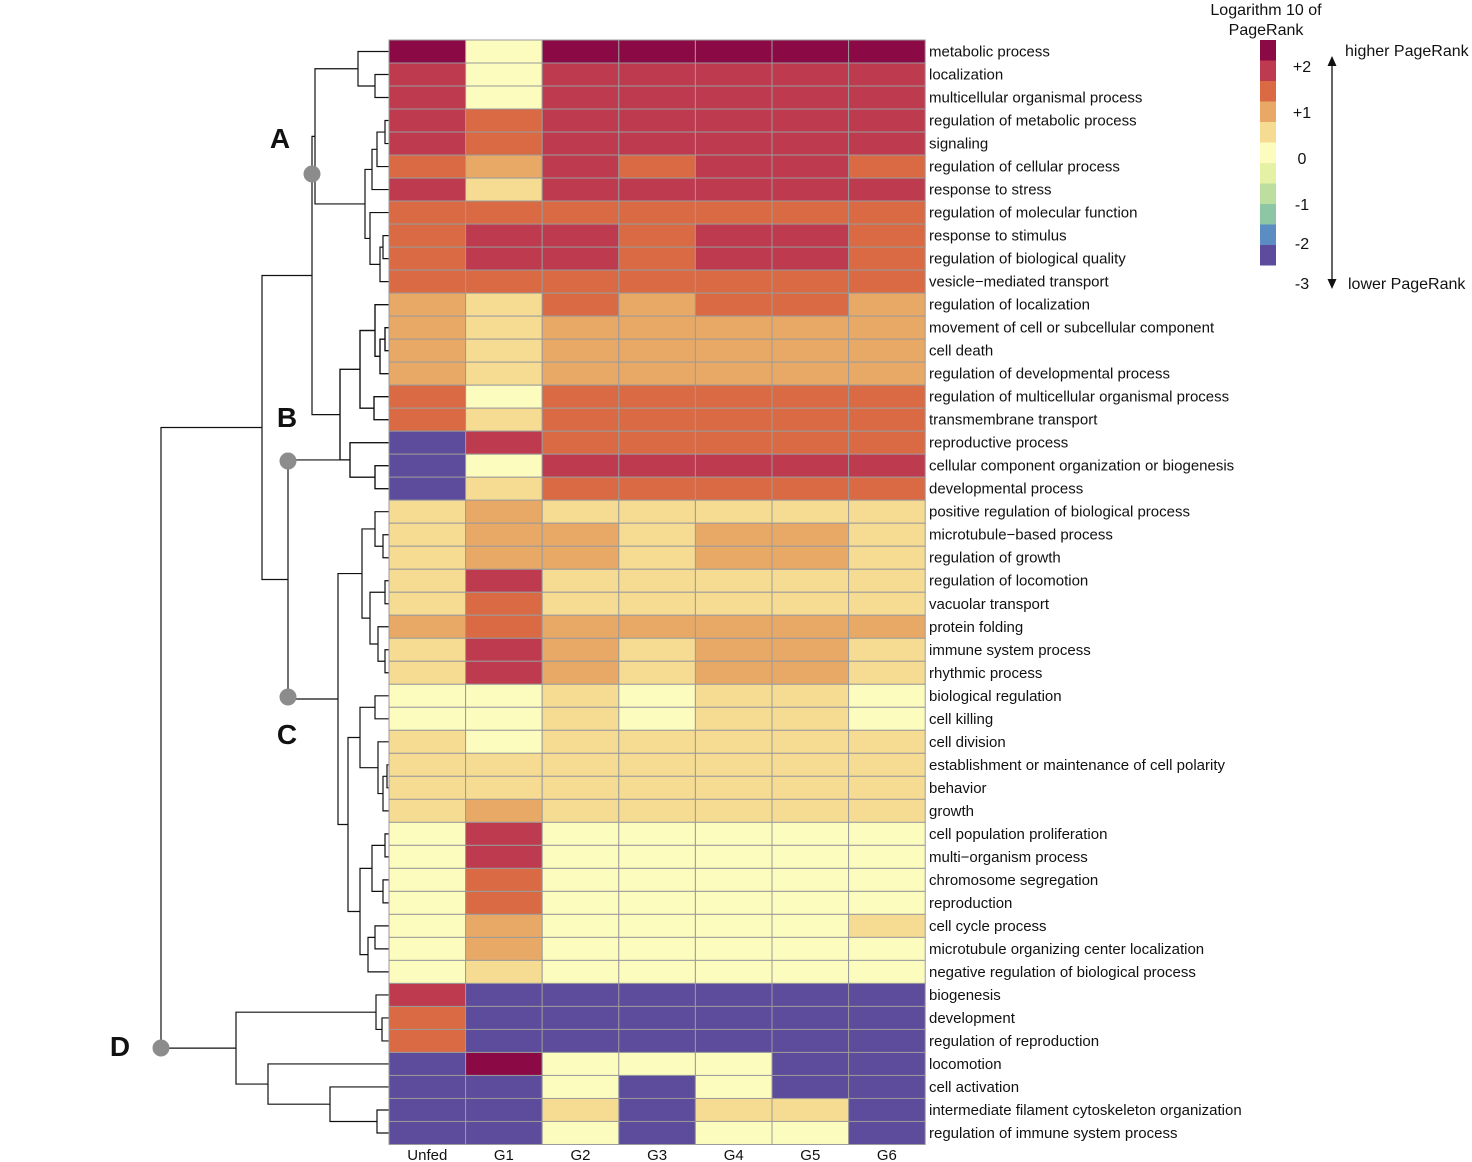 This screenshot has height=1162, width=1472. Describe the element at coordinates (427, 120) in the screenshot. I see `cell-regulation-of-metabolic-process-unfed` at that location.